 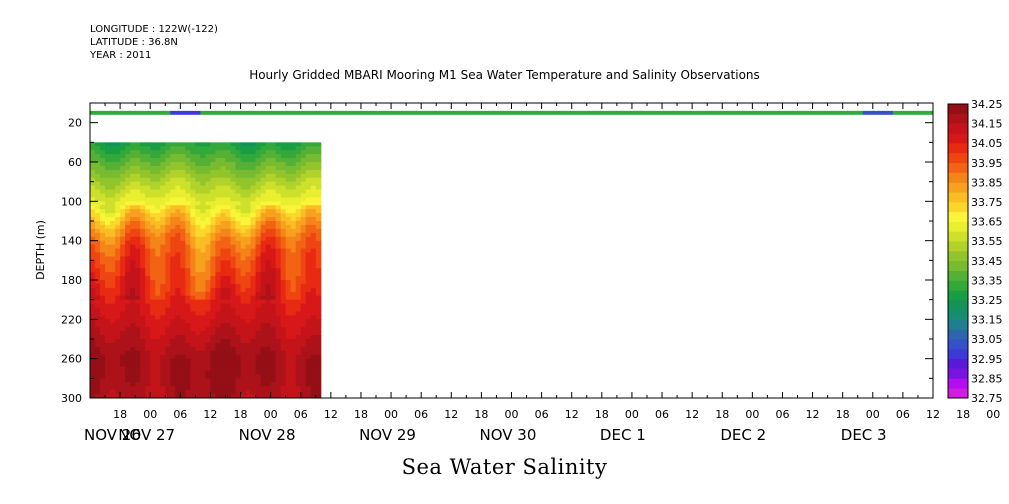 What do you see at coordinates (873, 414) in the screenshot?
I see `x-hour-label: 00` at bounding box center [873, 414].